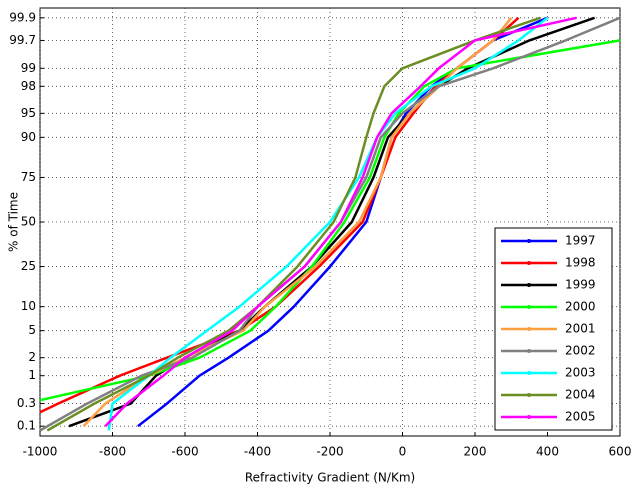 Image resolution: width=633 pixels, height=490 pixels. Describe the element at coordinates (26, 403) in the screenshot. I see `y-tick-label: 0.3` at that location.